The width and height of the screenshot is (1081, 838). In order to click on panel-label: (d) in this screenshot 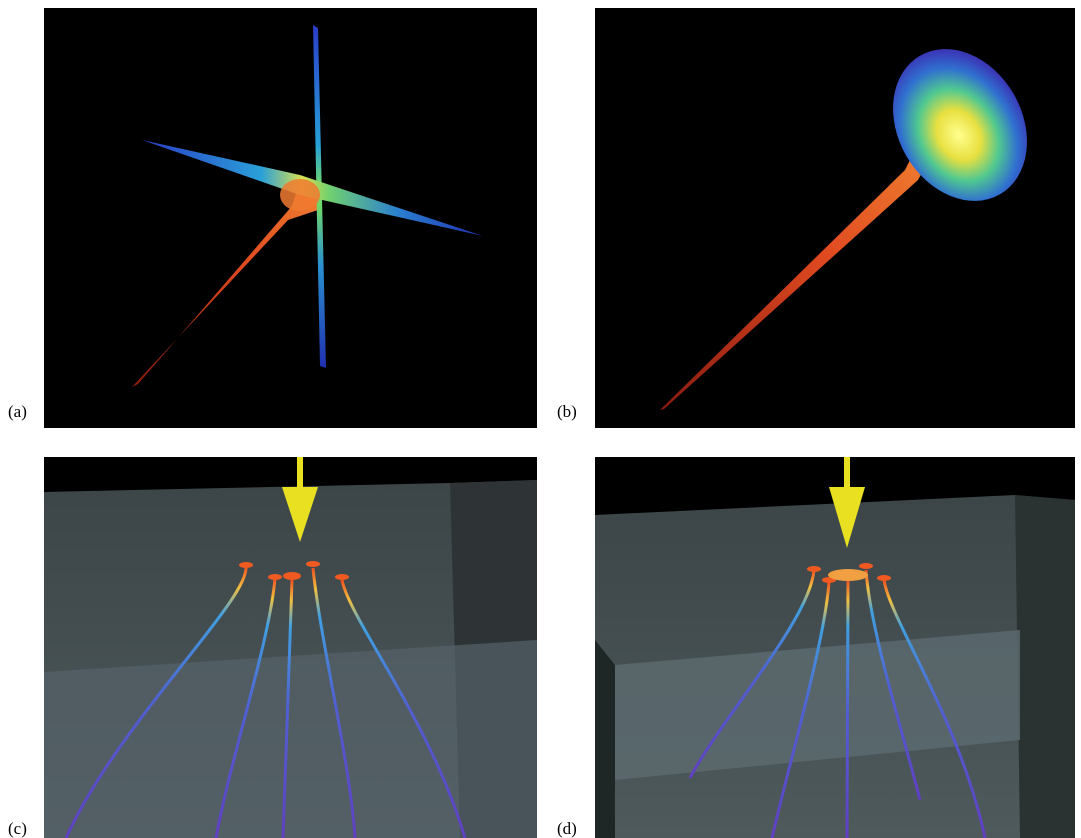, I will do `click(567, 828)`.